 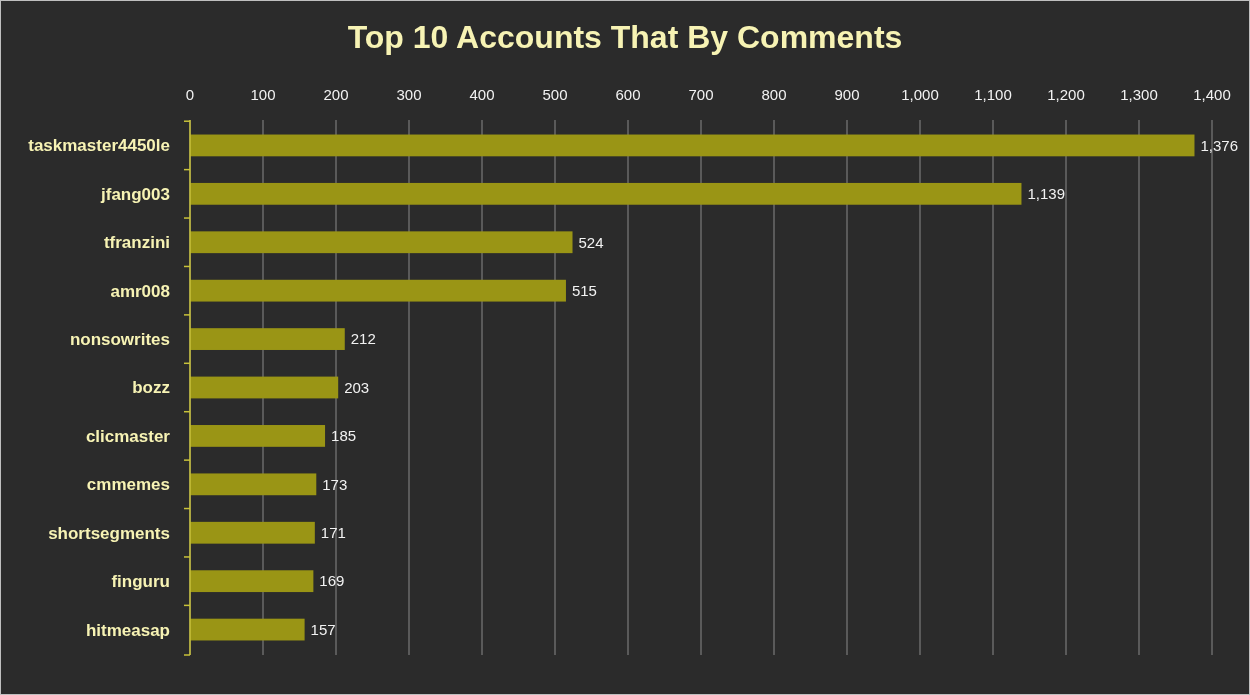 What do you see at coordinates (127, 630) in the screenshot?
I see `y-tick-label: hitmeasap` at bounding box center [127, 630].